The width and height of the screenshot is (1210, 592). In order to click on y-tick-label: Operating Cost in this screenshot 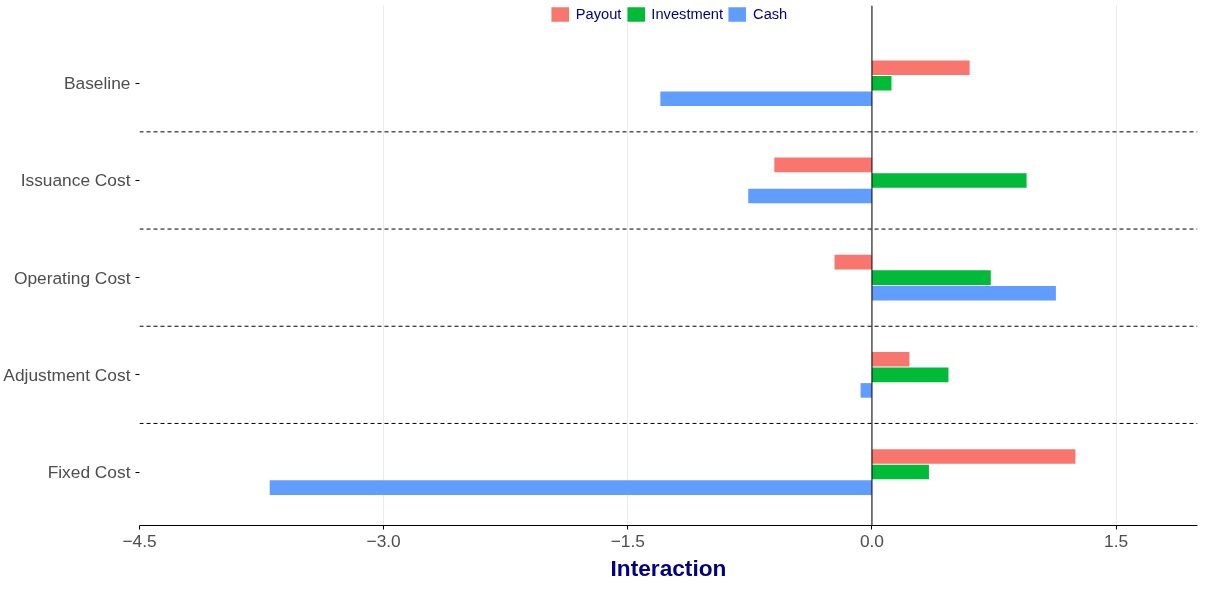, I will do `click(72, 277)`.